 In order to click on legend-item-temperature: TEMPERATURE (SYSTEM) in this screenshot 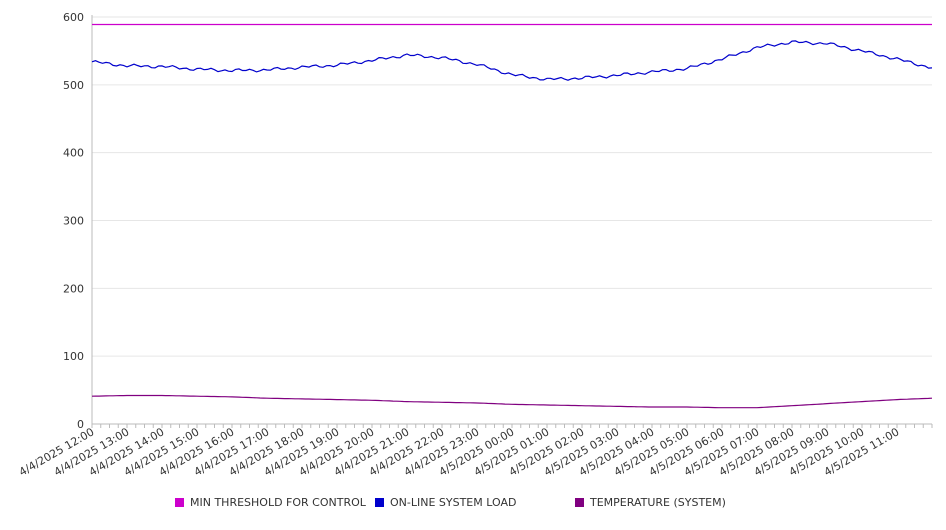, I will do `click(650, 502)`.